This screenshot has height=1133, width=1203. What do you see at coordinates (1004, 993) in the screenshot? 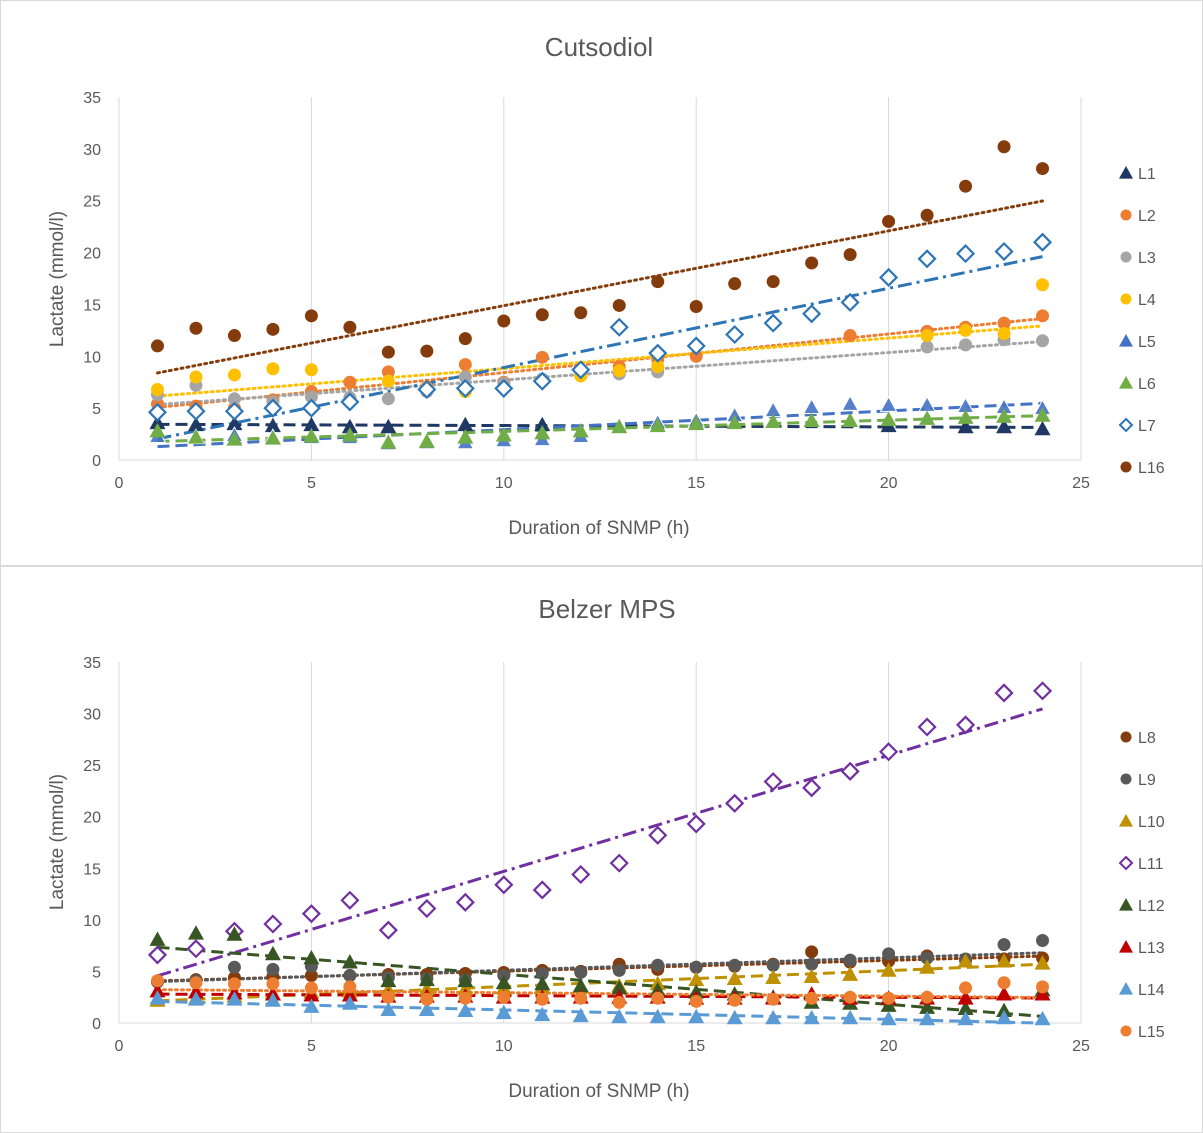
I see `data-point-l13` at bounding box center [1004, 993].